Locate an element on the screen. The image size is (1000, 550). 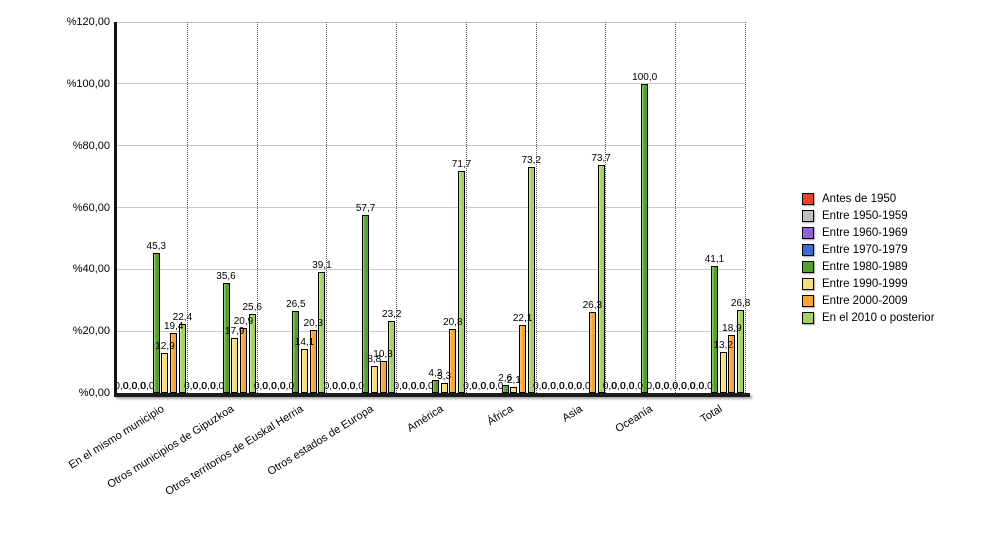
bar-value-label: 18,9 is located at coordinates (732, 328).